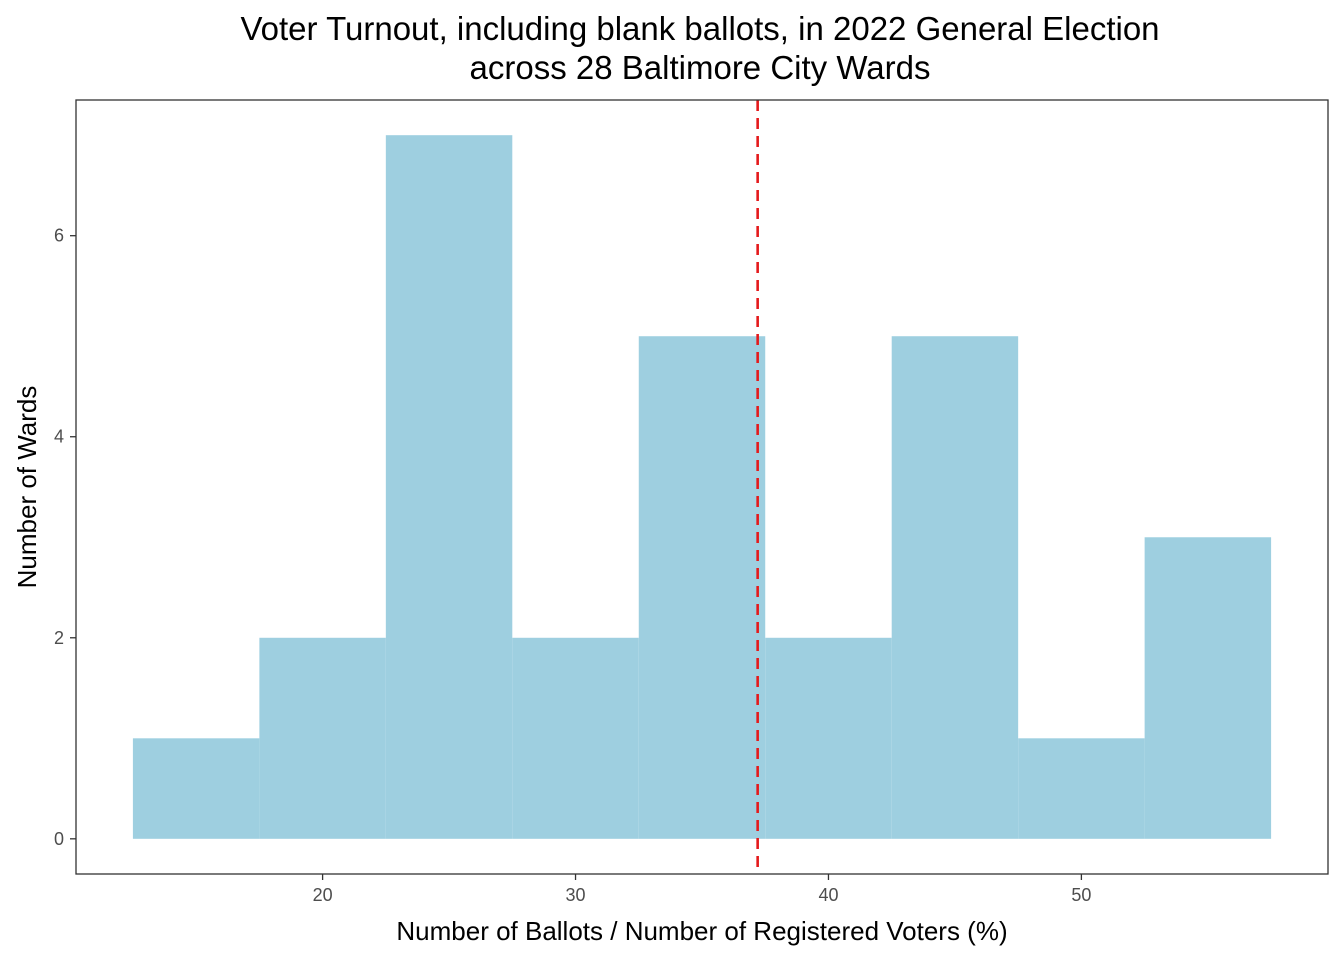 Image resolution: width=1344 pixels, height=960 pixels. Describe the element at coordinates (27, 487) in the screenshot. I see `y-axis-title: Number of Wards` at that location.